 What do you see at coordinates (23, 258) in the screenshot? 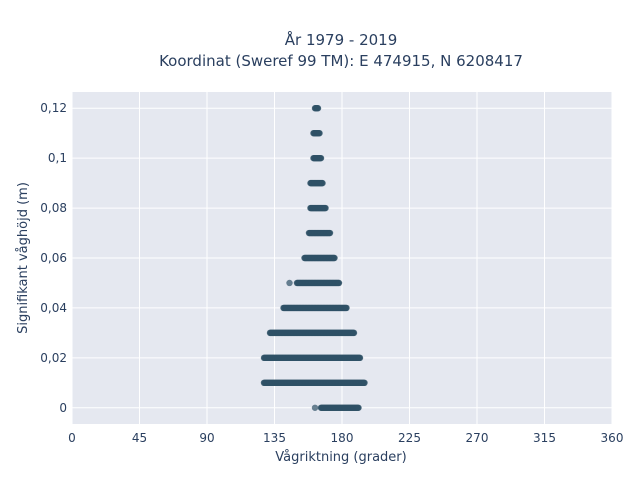
I see `y-axis-label: Signifikant våghöjd (m)` at bounding box center [23, 258].